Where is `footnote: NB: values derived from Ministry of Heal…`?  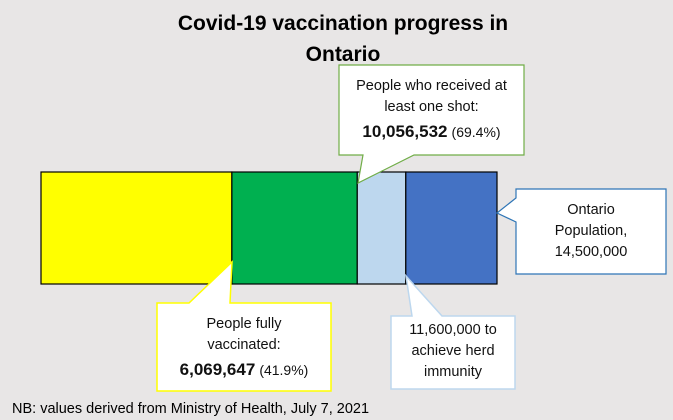
footnote: NB: values derived from Ministry of Heal… is located at coordinates (191, 409).